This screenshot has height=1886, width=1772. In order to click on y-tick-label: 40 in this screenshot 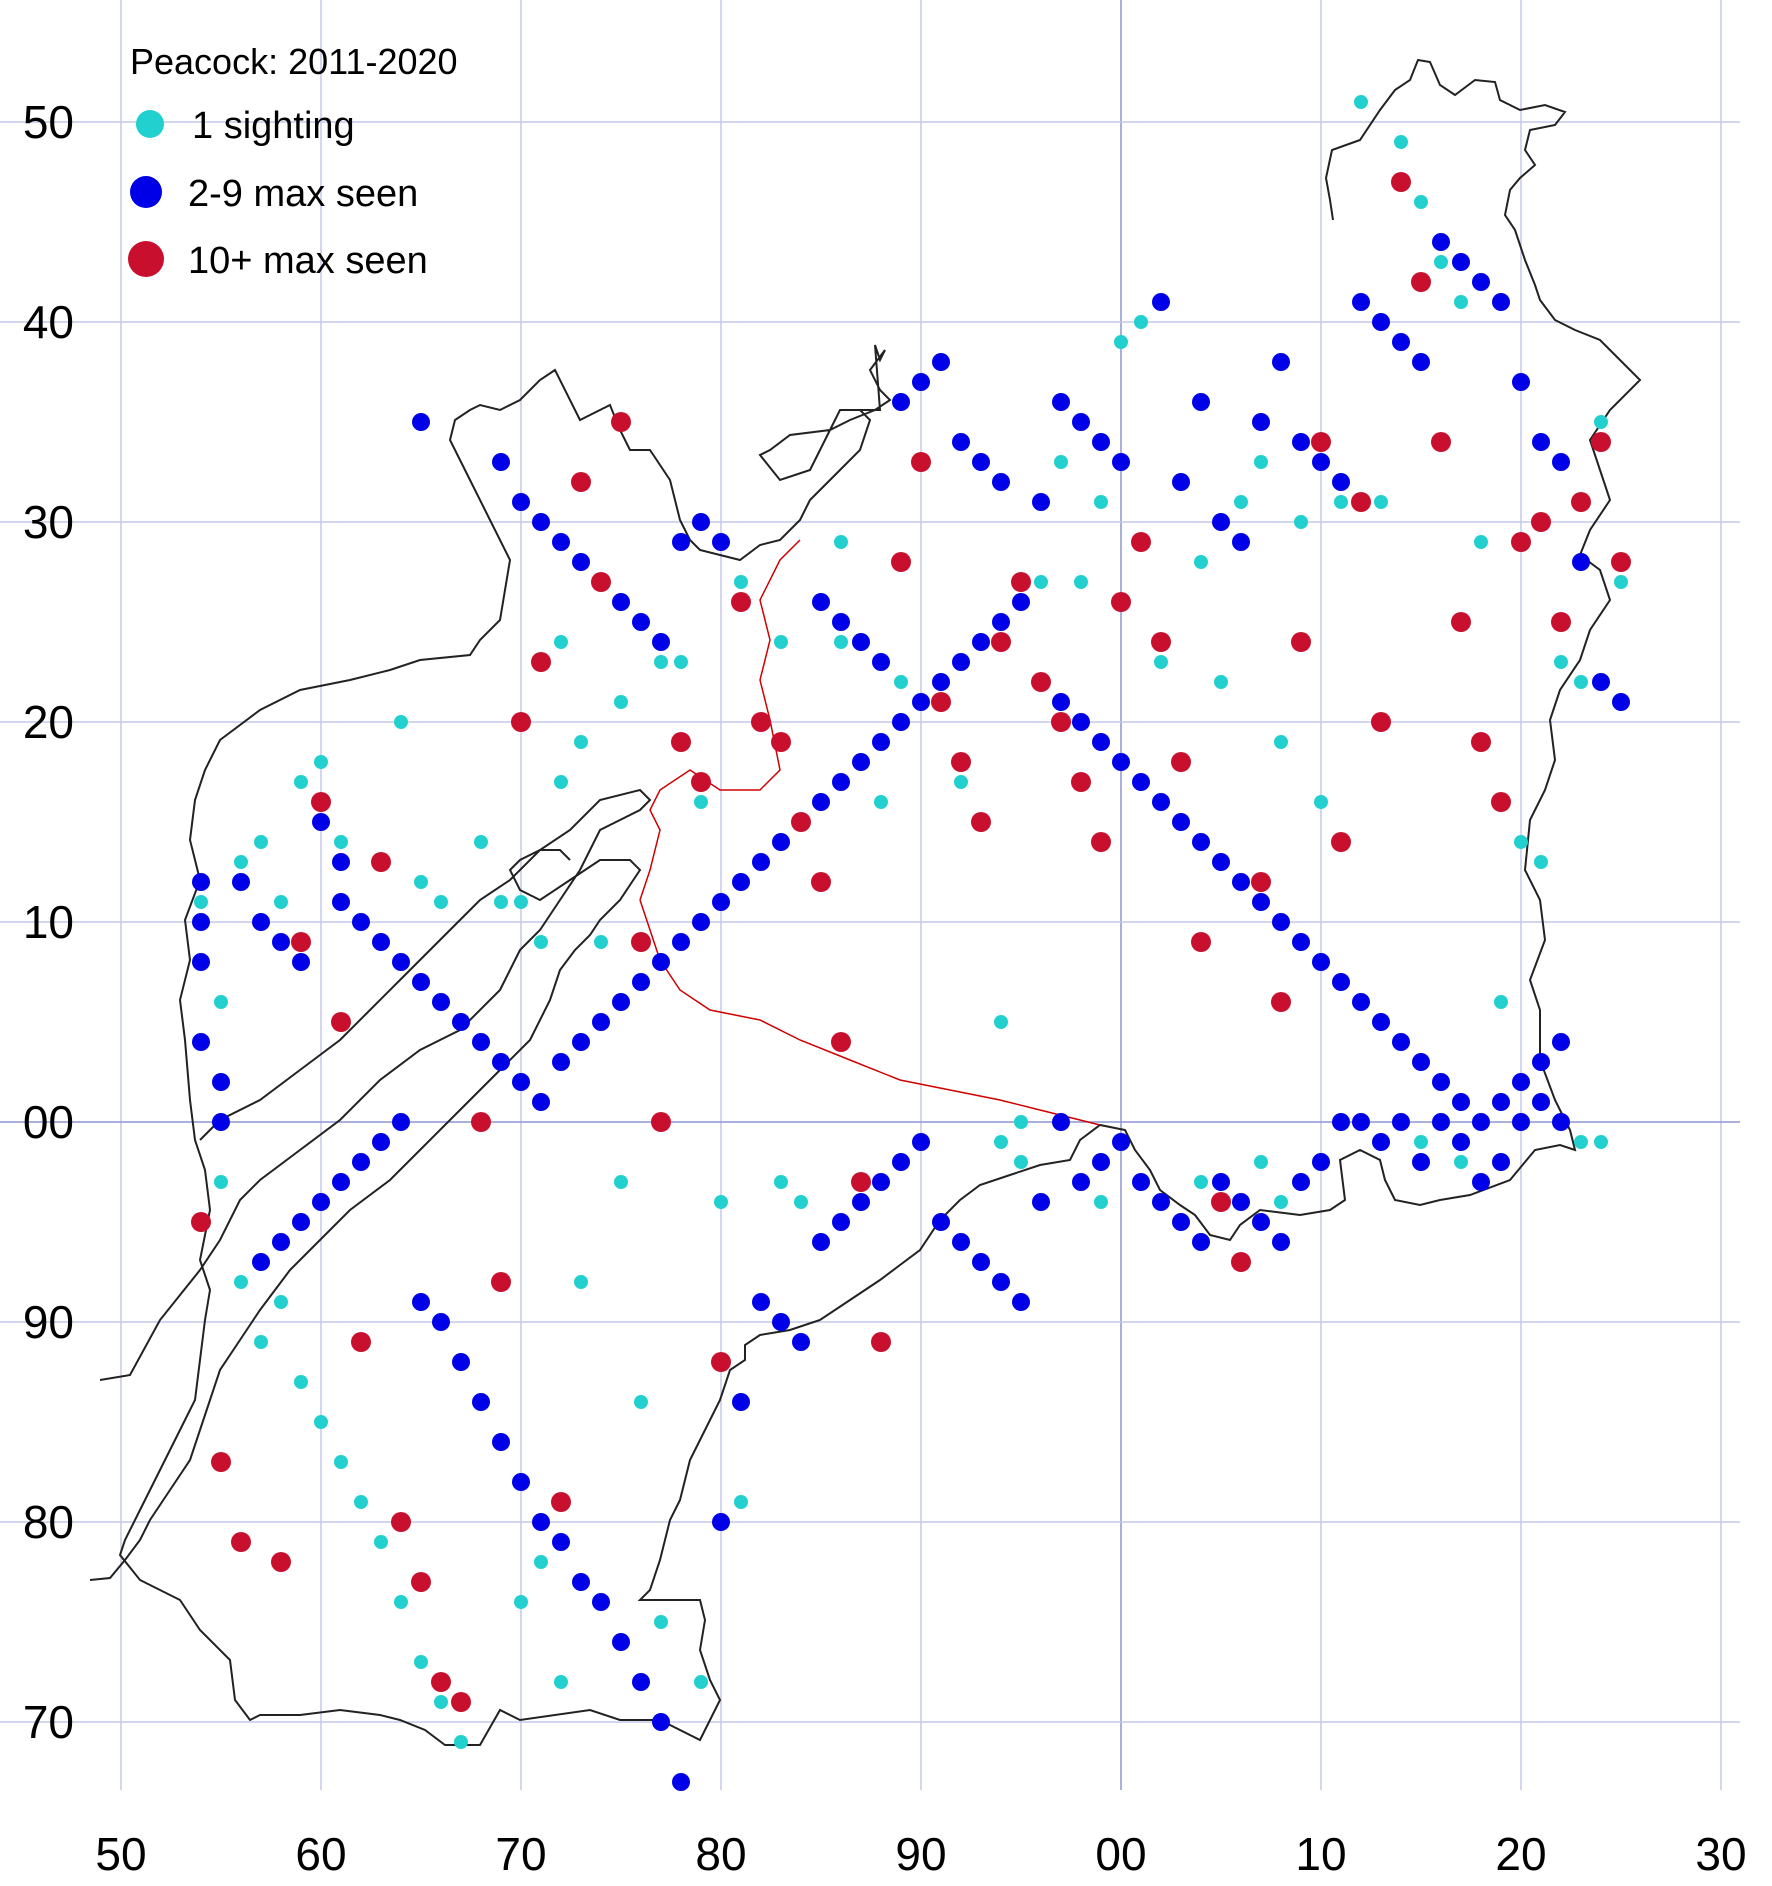, I will do `click(48, 322)`.